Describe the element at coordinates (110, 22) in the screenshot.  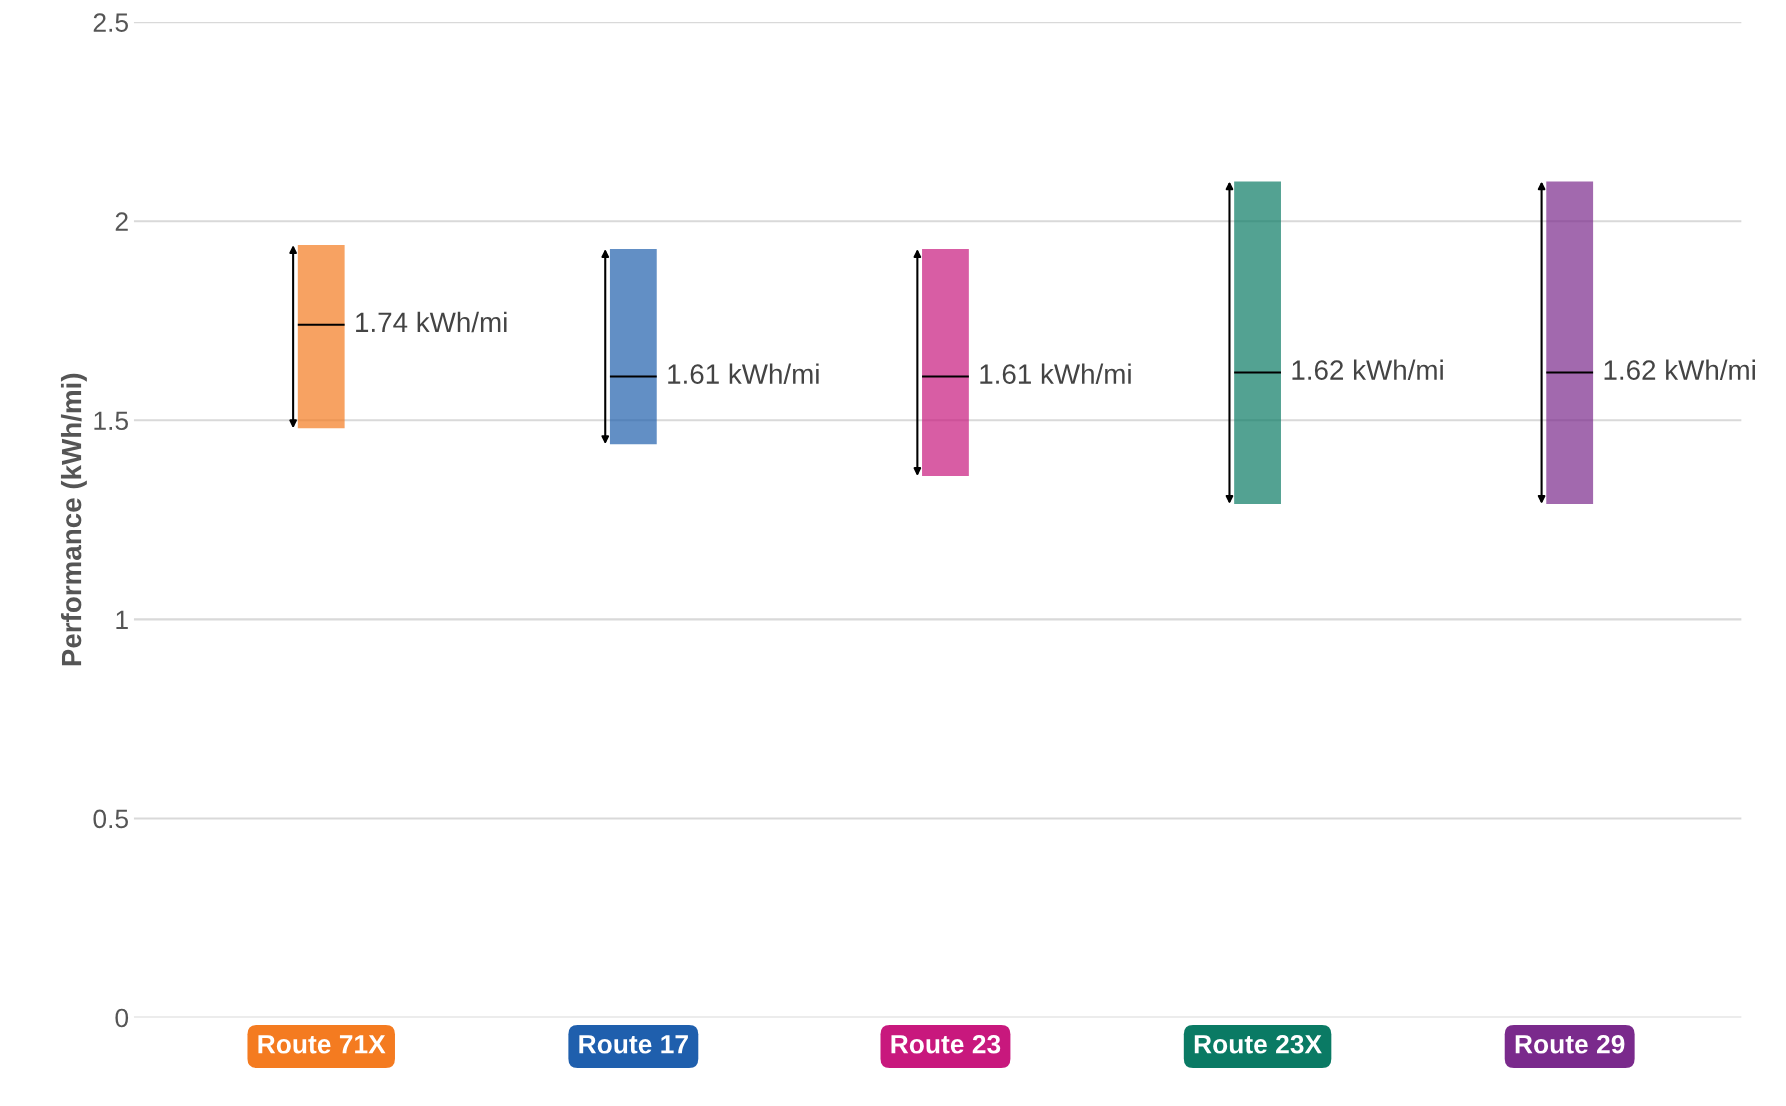
I see `y-tick-label: 2.5` at that location.